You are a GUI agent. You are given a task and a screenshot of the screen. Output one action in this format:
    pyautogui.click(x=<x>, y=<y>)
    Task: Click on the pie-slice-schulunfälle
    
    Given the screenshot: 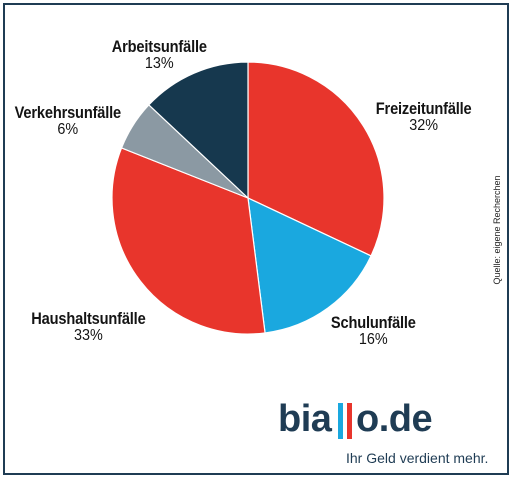 What is the action you would take?
    pyautogui.click(x=309, y=265)
    